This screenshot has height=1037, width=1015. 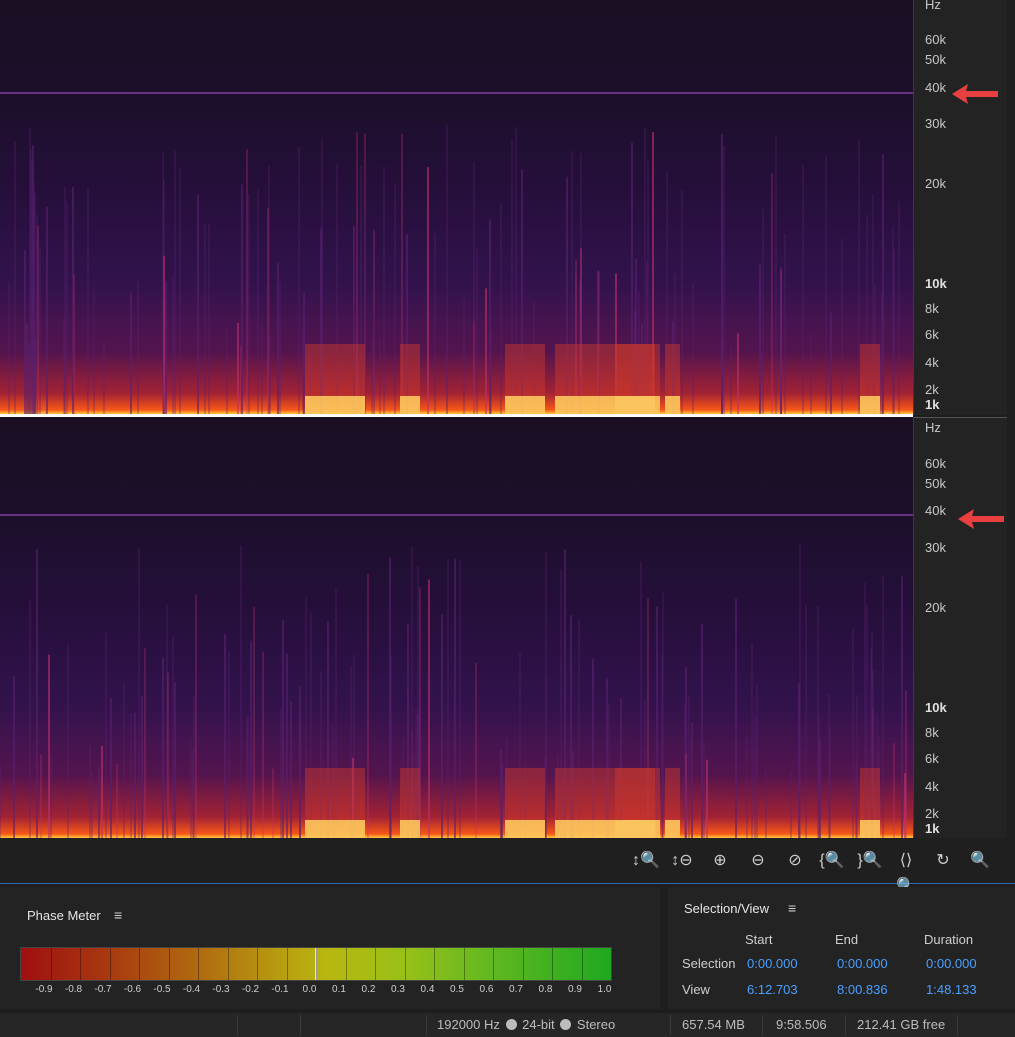 I want to click on zoom-reset-icon: ↻, so click(x=943, y=860).